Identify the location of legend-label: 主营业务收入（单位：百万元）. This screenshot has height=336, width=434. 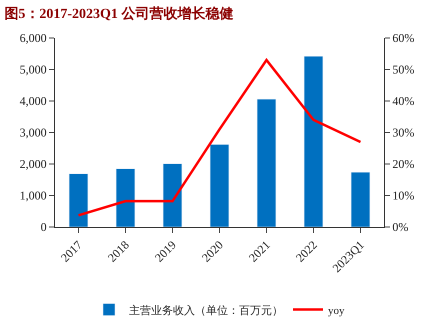
(206, 310).